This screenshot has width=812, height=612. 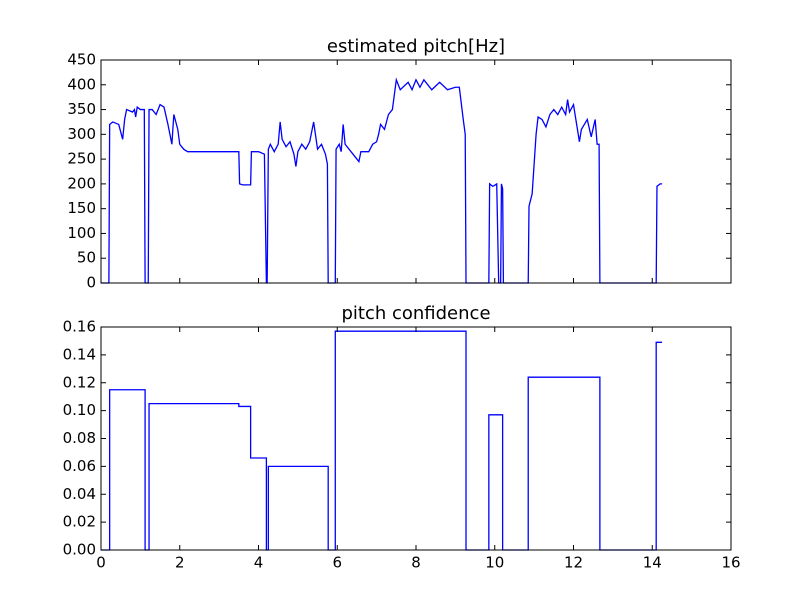 What do you see at coordinates (416, 563) in the screenshot?
I see `x-tick-label: 8` at bounding box center [416, 563].